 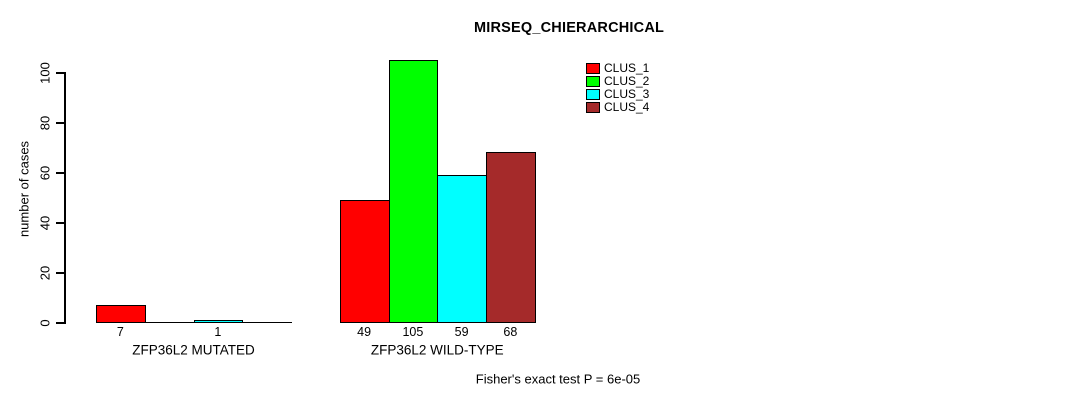 What do you see at coordinates (569, 28) in the screenshot?
I see `chart-title: MIRSEQ_CHIERARCHICAL` at bounding box center [569, 28].